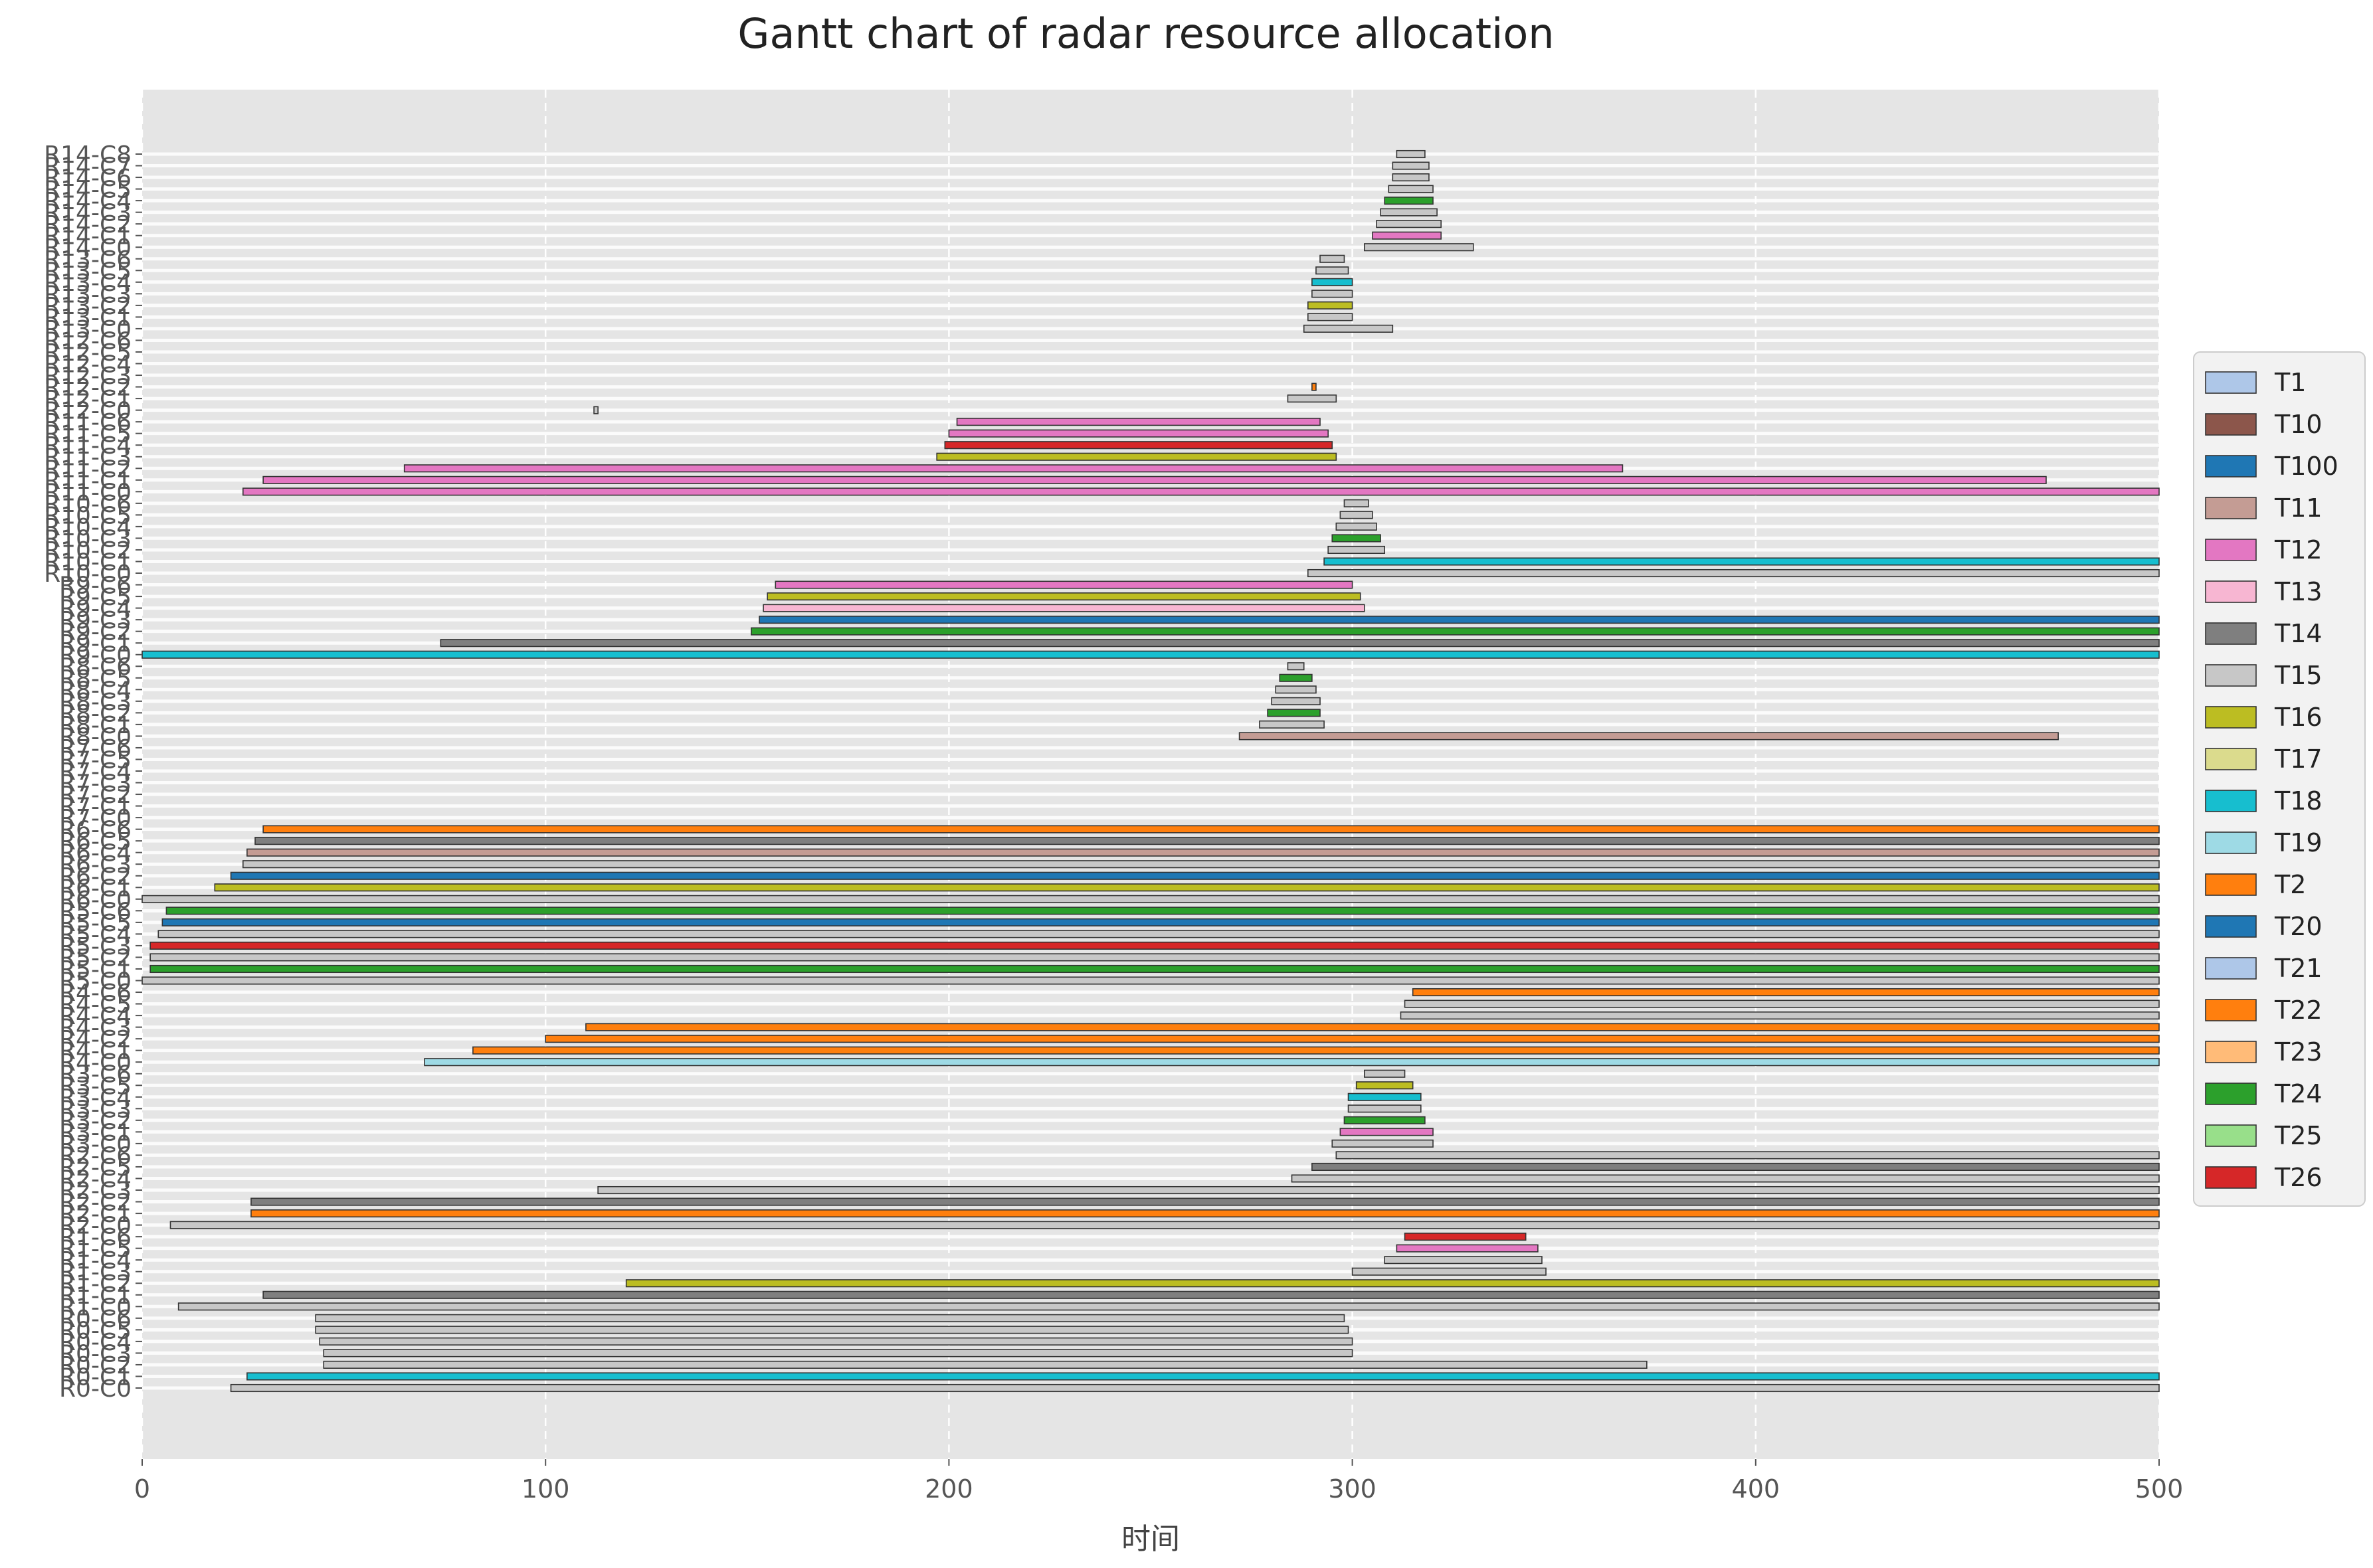 The height and width of the screenshot is (1568, 2373). Describe the element at coordinates (95, 1039) in the screenshot. I see `y-tick-label: R4-C2` at that location.